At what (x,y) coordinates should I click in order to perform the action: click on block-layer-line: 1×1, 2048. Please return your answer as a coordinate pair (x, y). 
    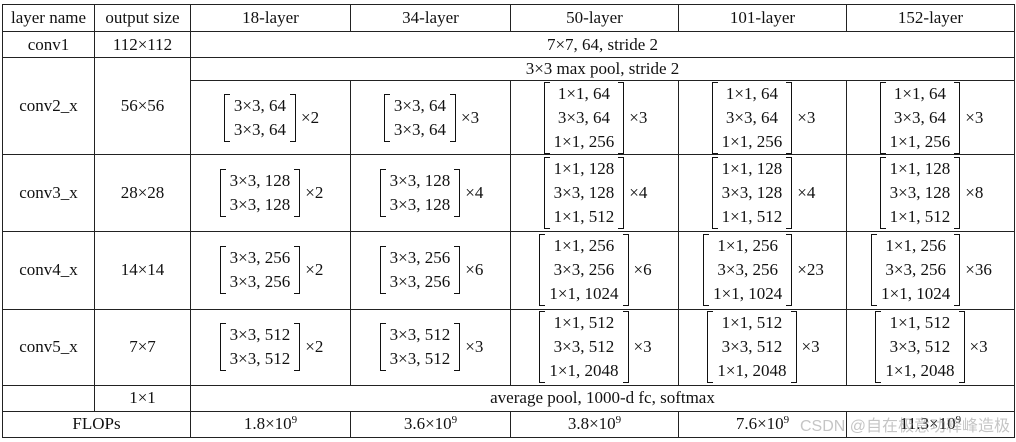
    Looking at the image, I should click on (752, 371).